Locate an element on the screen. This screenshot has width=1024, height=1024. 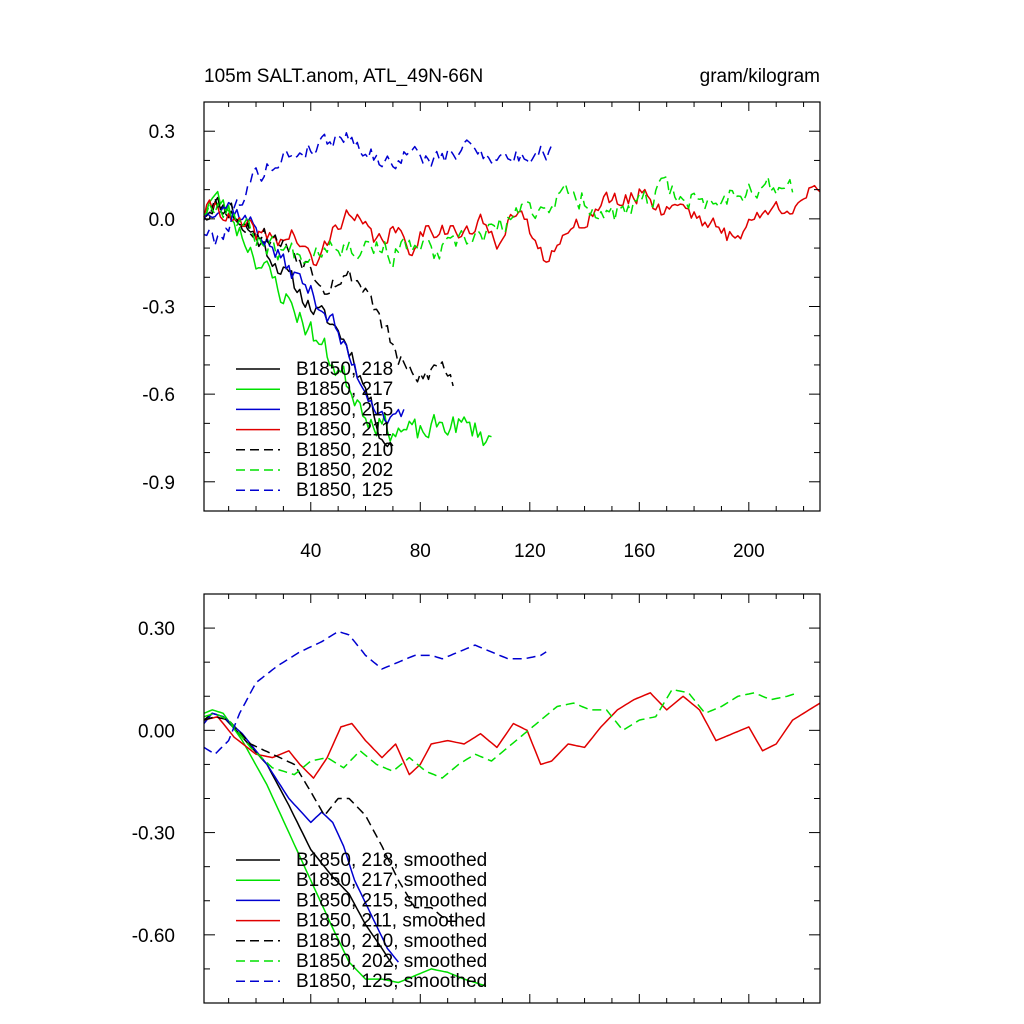
y-tick-label: -0.6 is located at coordinates (158, 395).